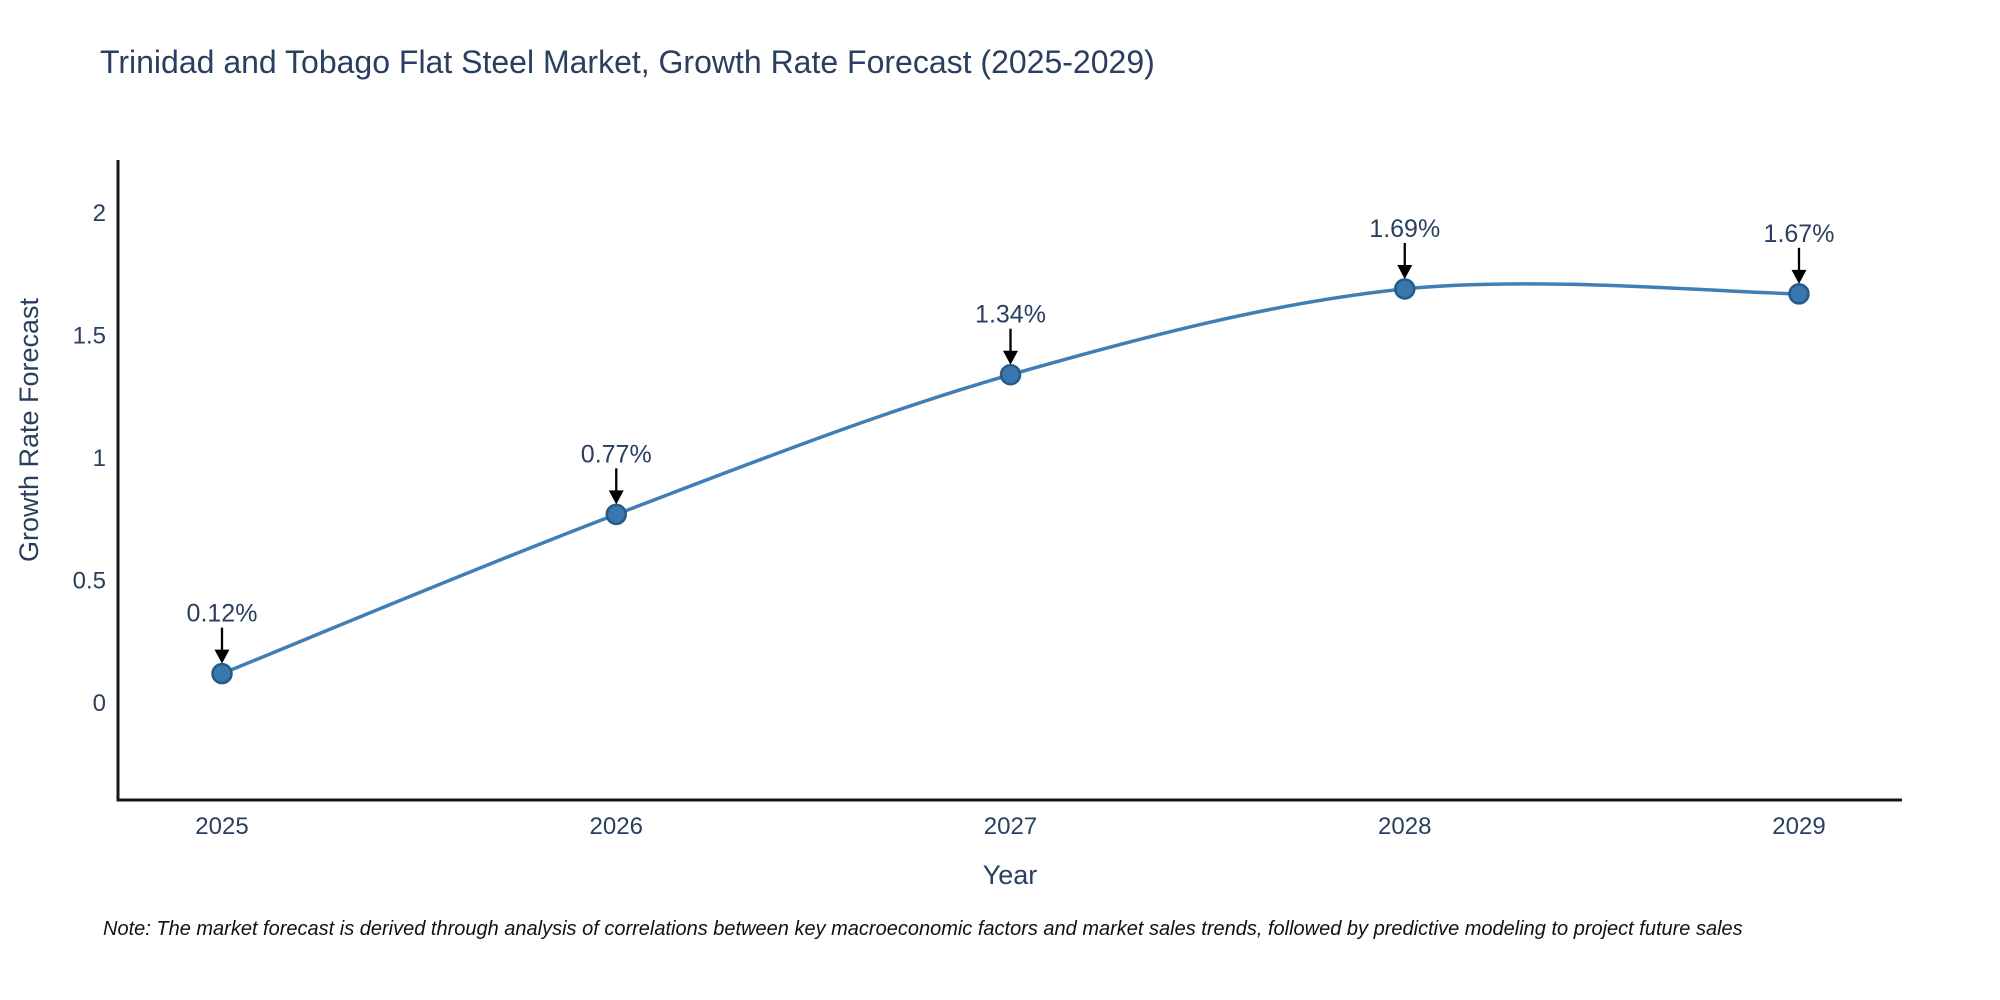 The image size is (2000, 1000). Describe the element at coordinates (616, 826) in the screenshot. I see `x-tick-label: 2026` at that location.